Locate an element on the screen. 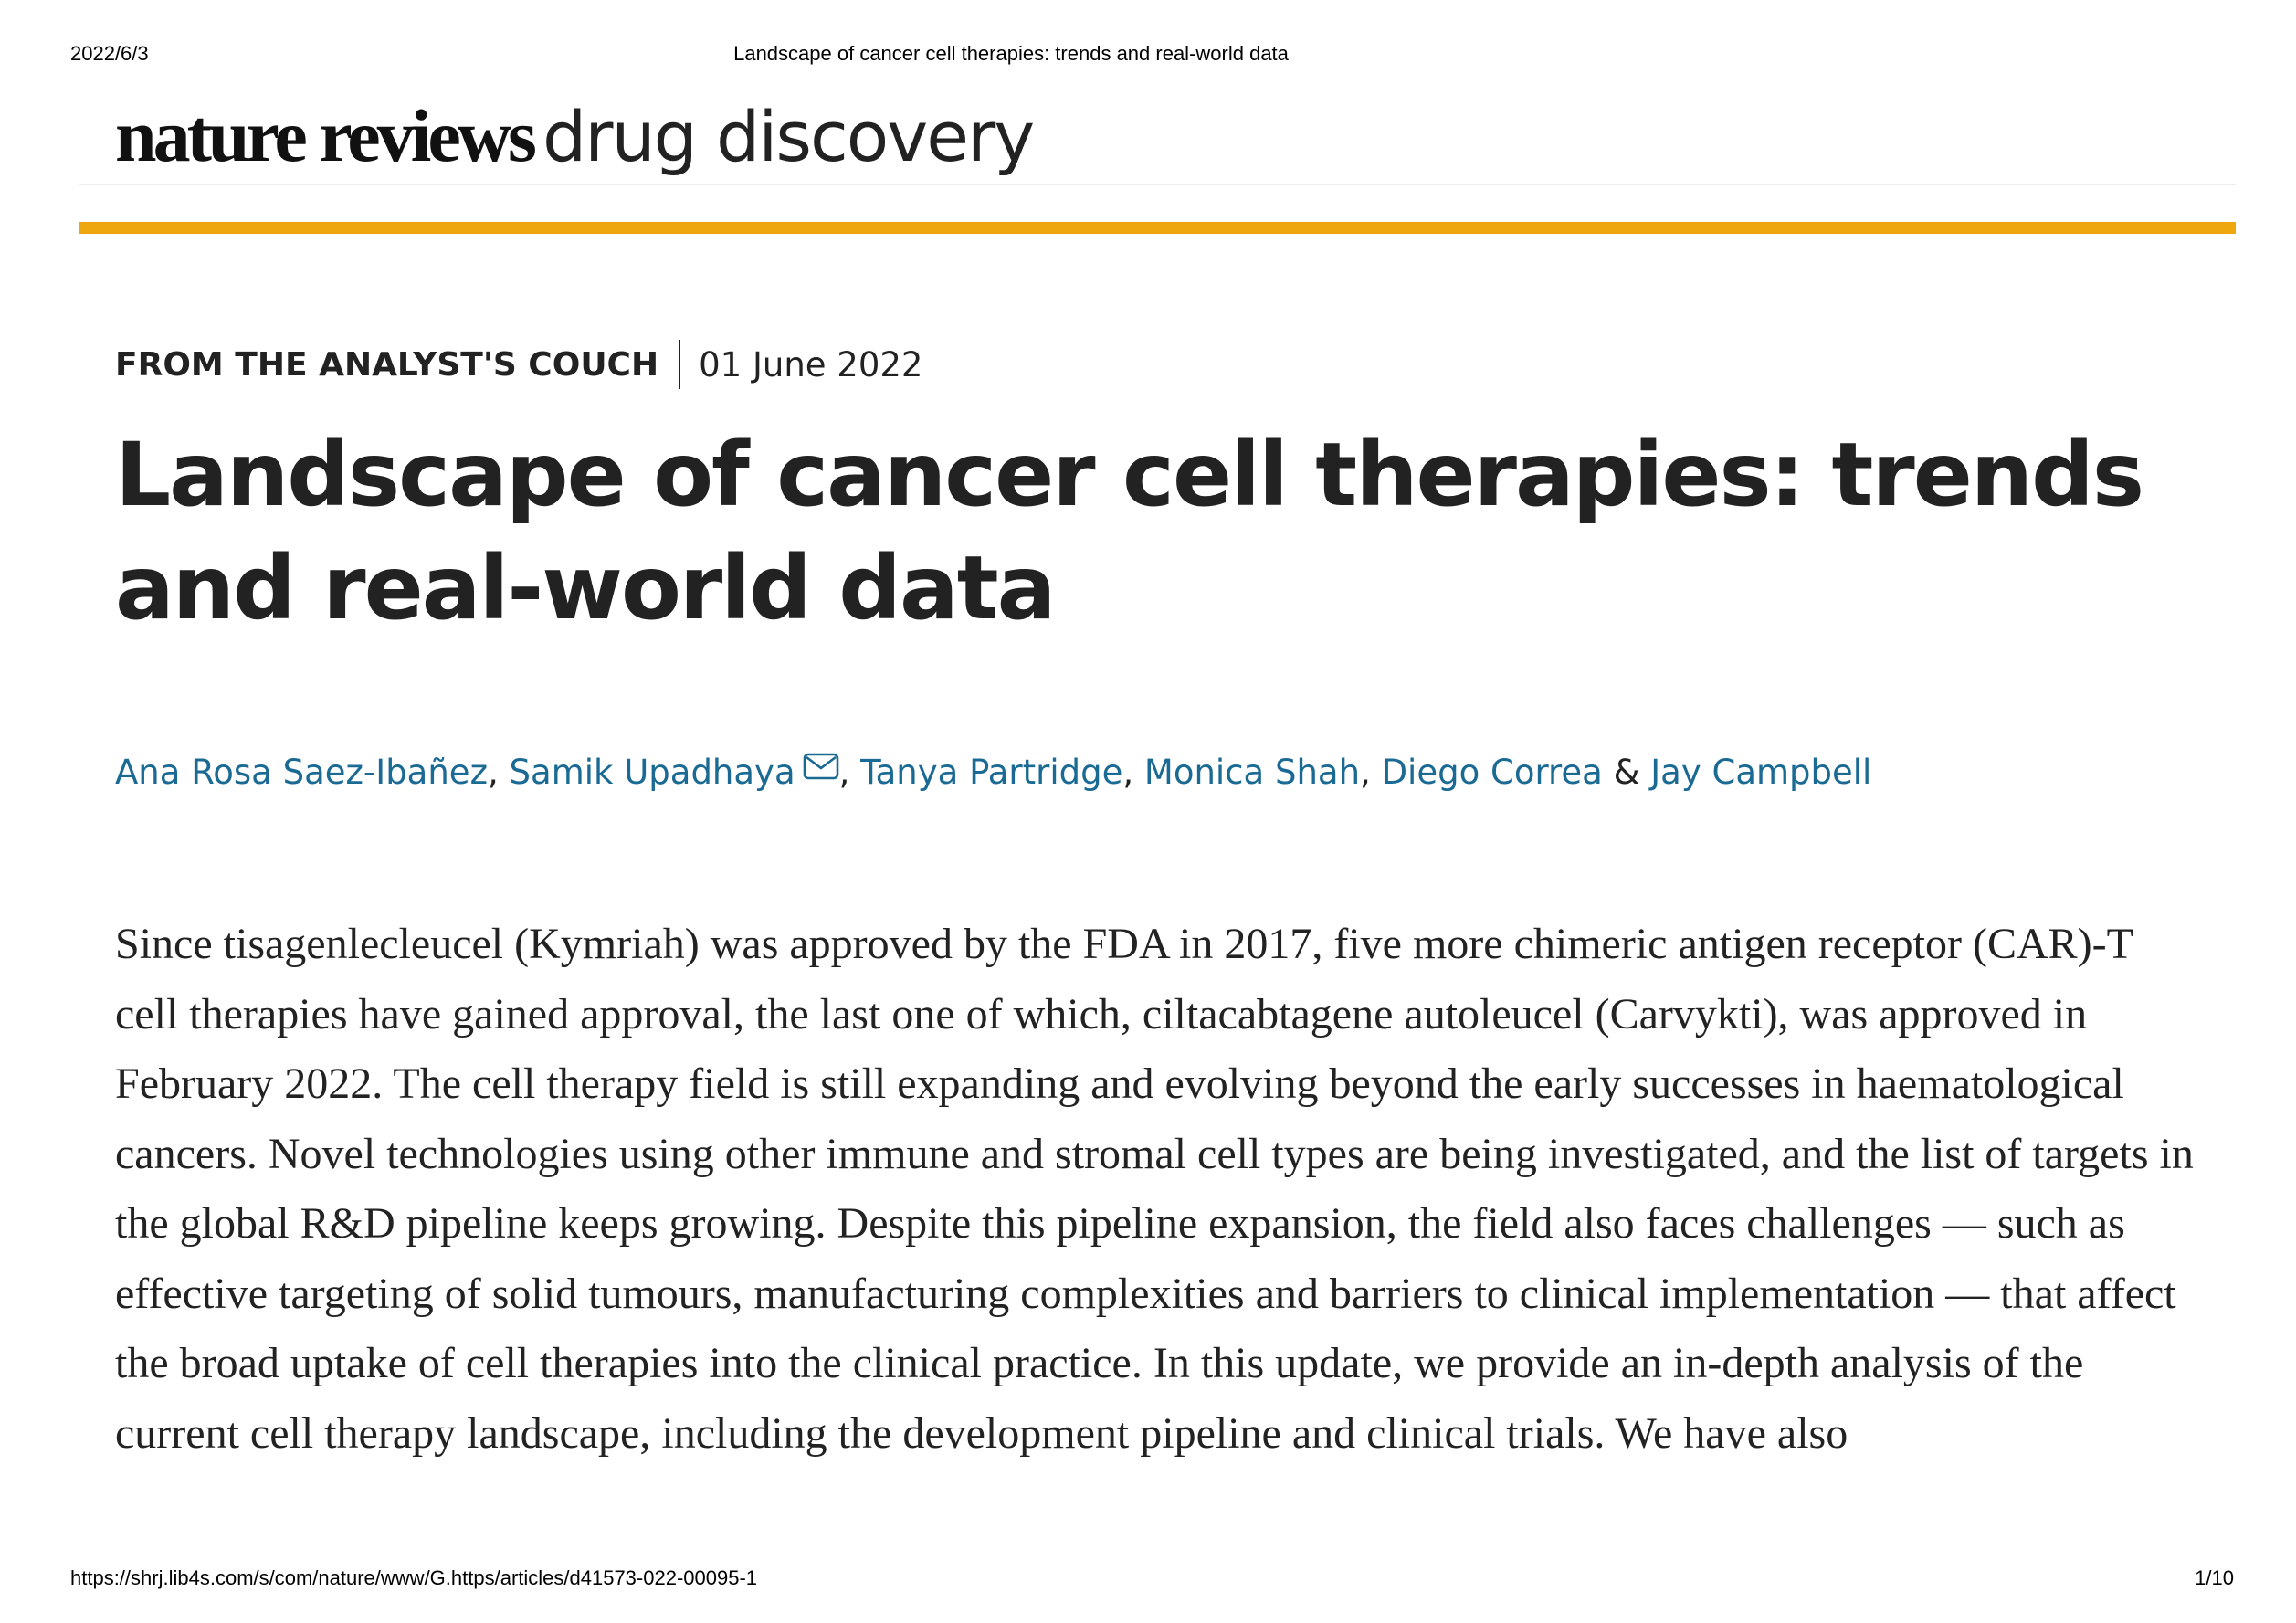 The image size is (2296, 1623). brand-name-light: drug discovery is located at coordinates (788, 136).